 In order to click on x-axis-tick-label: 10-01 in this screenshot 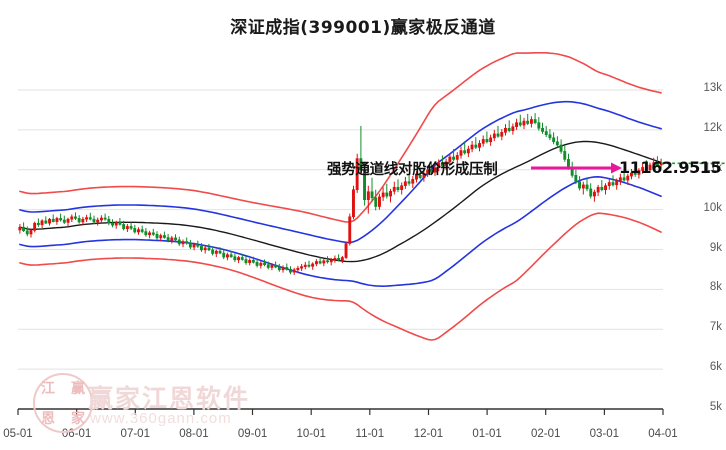, I will do `click(311, 434)`.